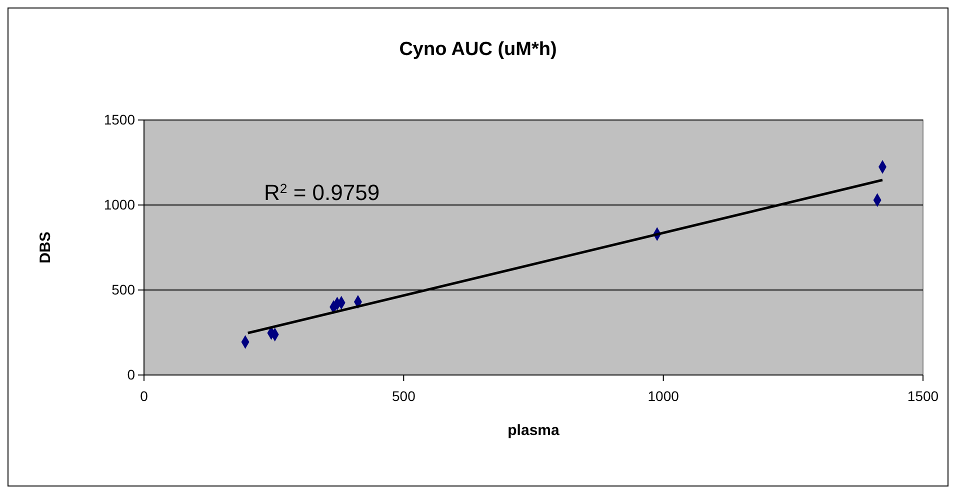  I want to click on y-tick-label: 0, so click(131, 374).